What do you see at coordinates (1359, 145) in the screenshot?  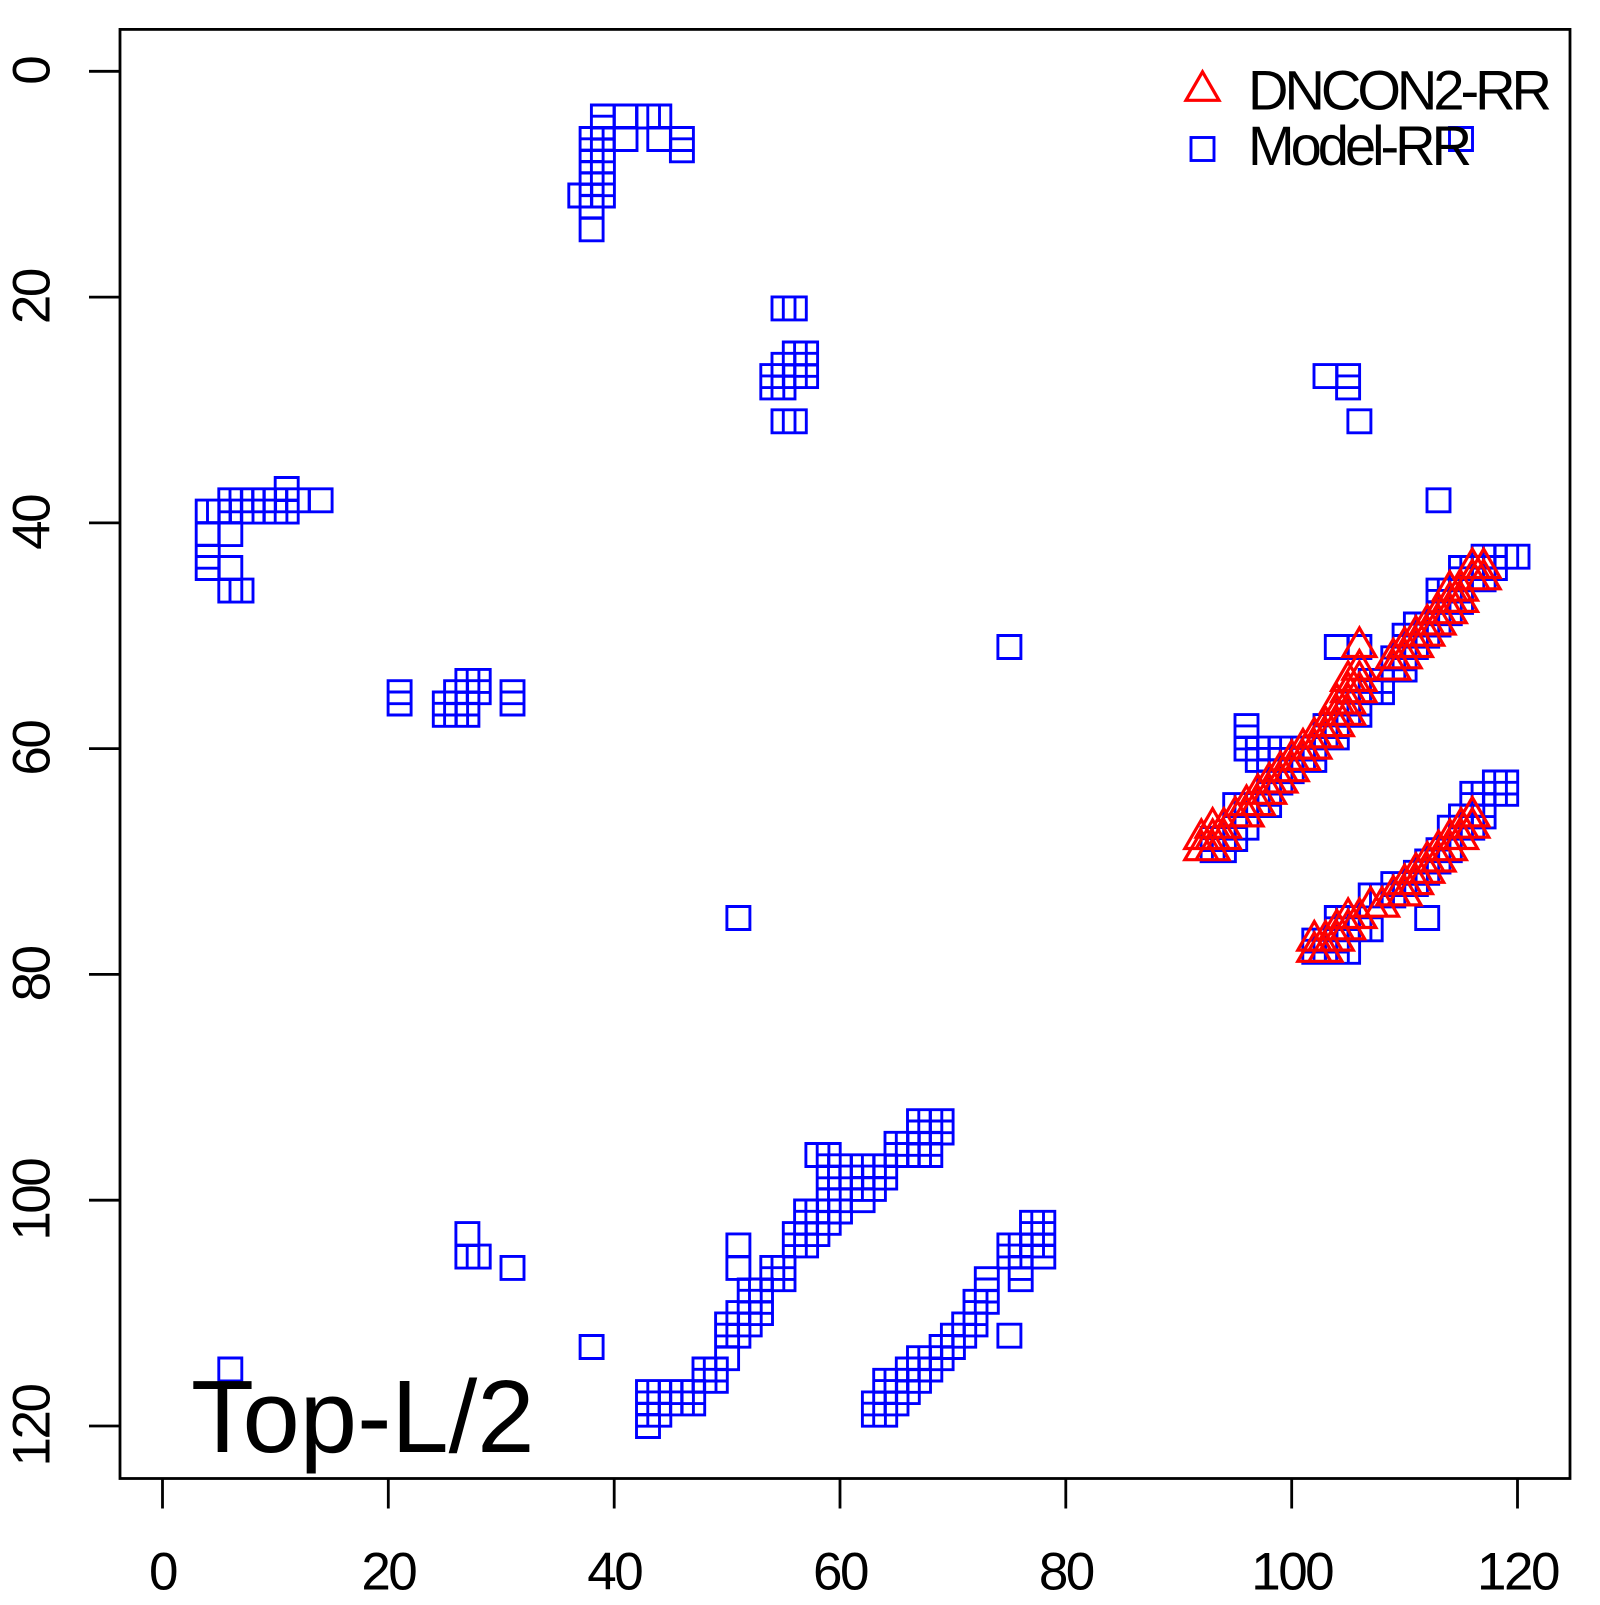 I see `svg-text: Model-RR` at bounding box center [1359, 145].